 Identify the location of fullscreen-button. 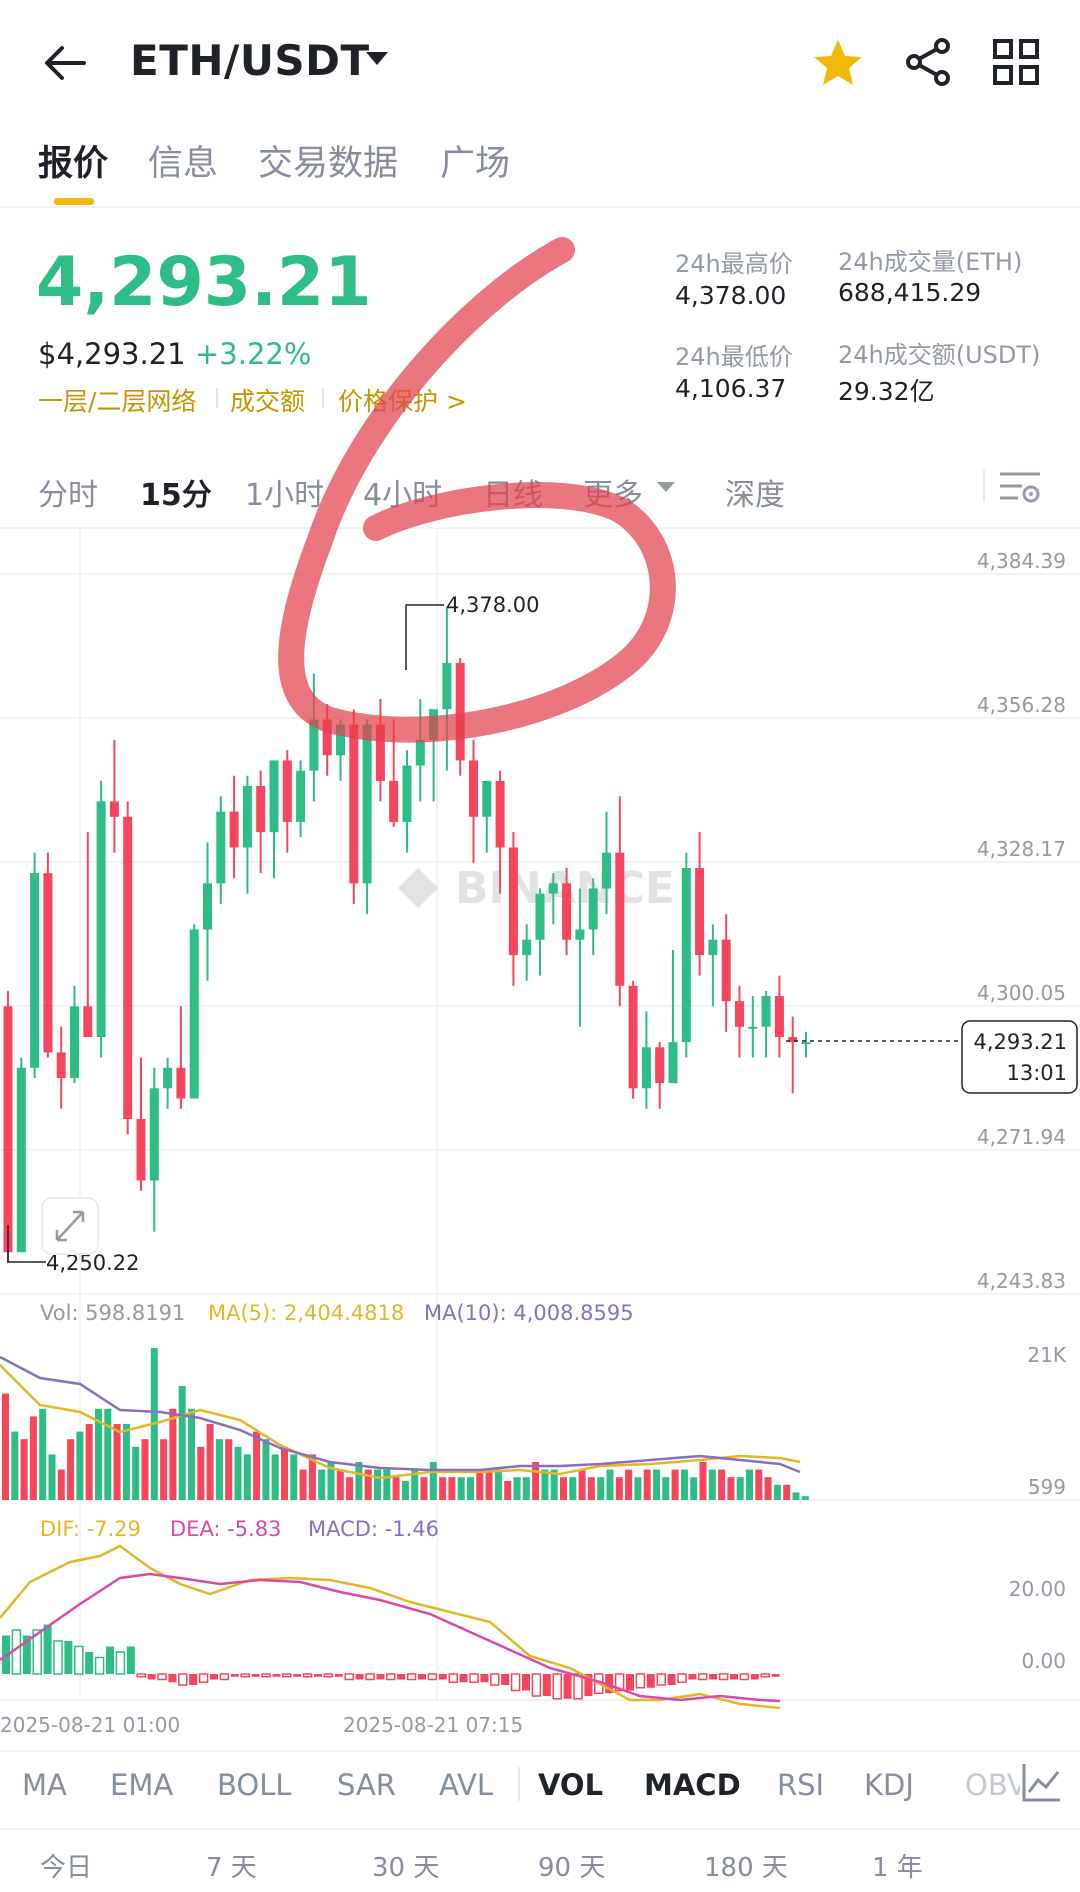
(70, 1226).